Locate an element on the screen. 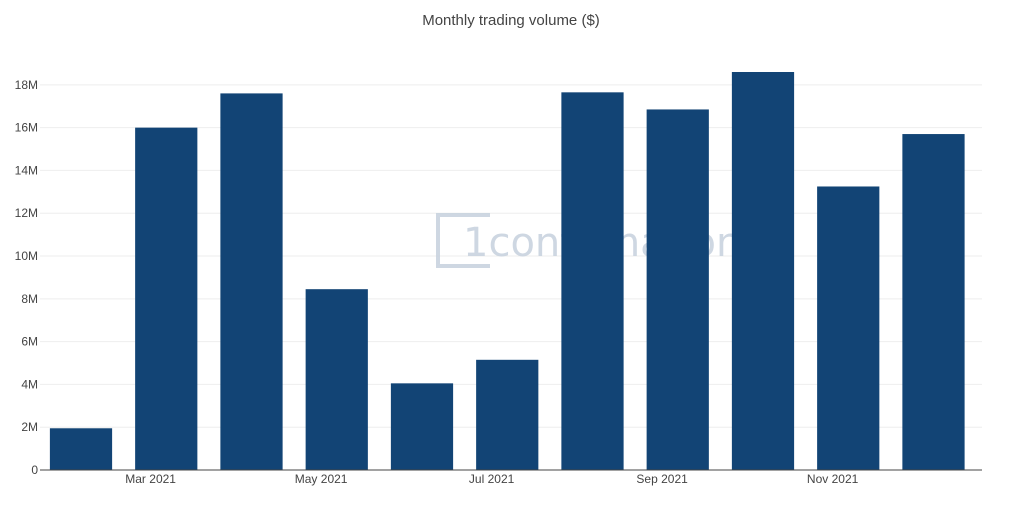 The height and width of the screenshot is (511, 1022). bar-may-2021 is located at coordinates (336, 379).